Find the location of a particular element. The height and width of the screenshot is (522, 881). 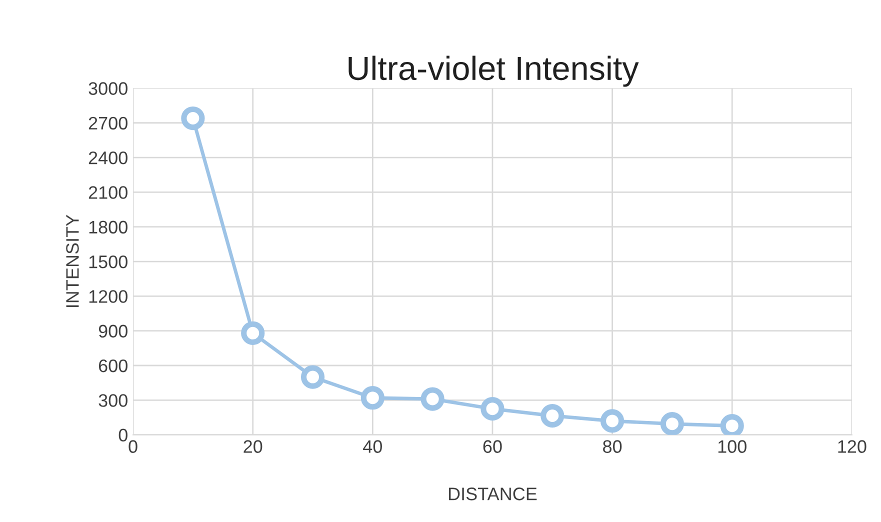

y-tick-label: 2100 is located at coordinates (108, 192).